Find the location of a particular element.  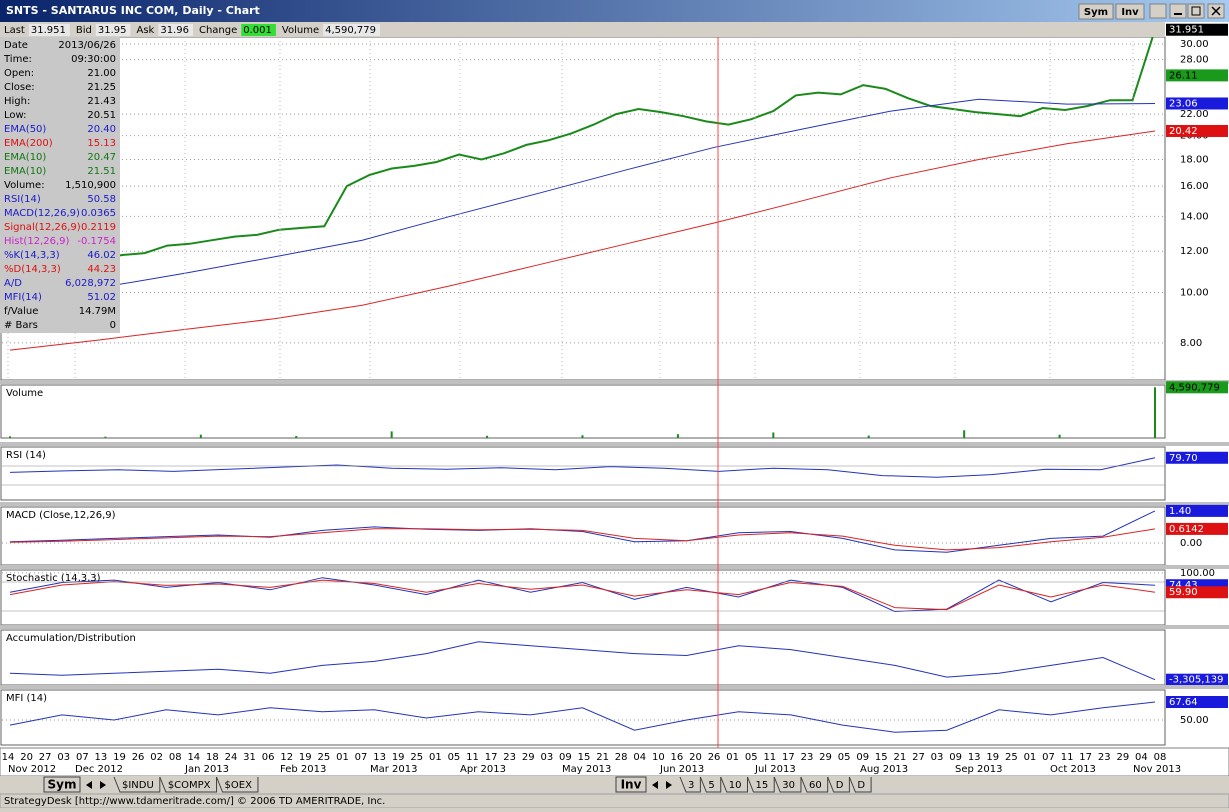

y-tick-label: 28.00 is located at coordinates (1194, 60).